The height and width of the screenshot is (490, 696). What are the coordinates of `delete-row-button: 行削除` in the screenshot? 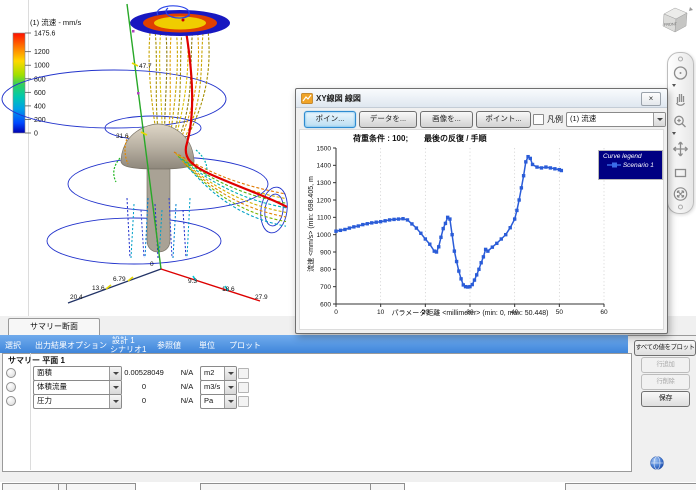 It's located at (665, 382).